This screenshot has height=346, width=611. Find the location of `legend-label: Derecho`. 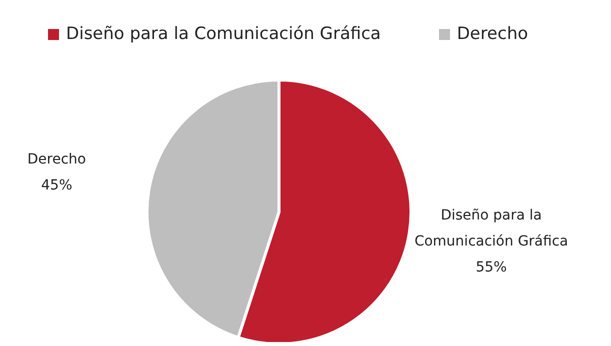

legend-label: Derecho is located at coordinates (492, 34).